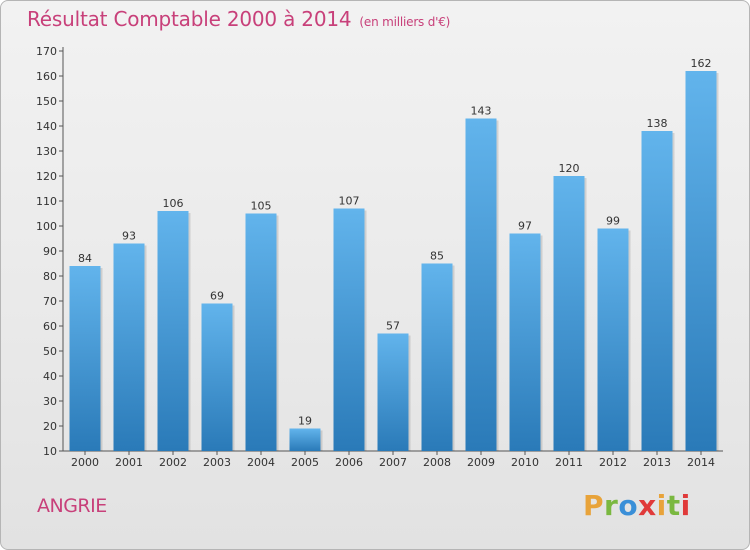  What do you see at coordinates (50, 451) in the screenshot?
I see `y-tick-label: 10` at bounding box center [50, 451].